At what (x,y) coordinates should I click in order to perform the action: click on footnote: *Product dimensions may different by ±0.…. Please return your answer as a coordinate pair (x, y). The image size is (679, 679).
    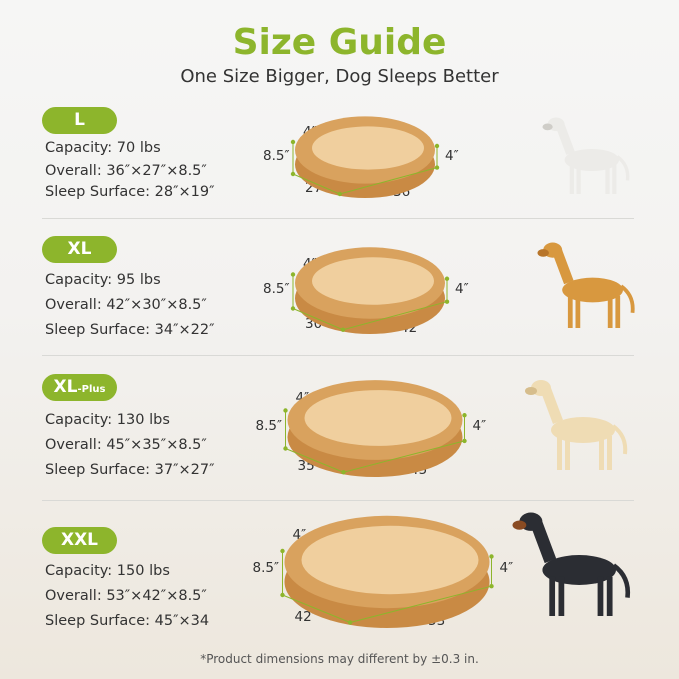
    Looking at the image, I should click on (339, 659).